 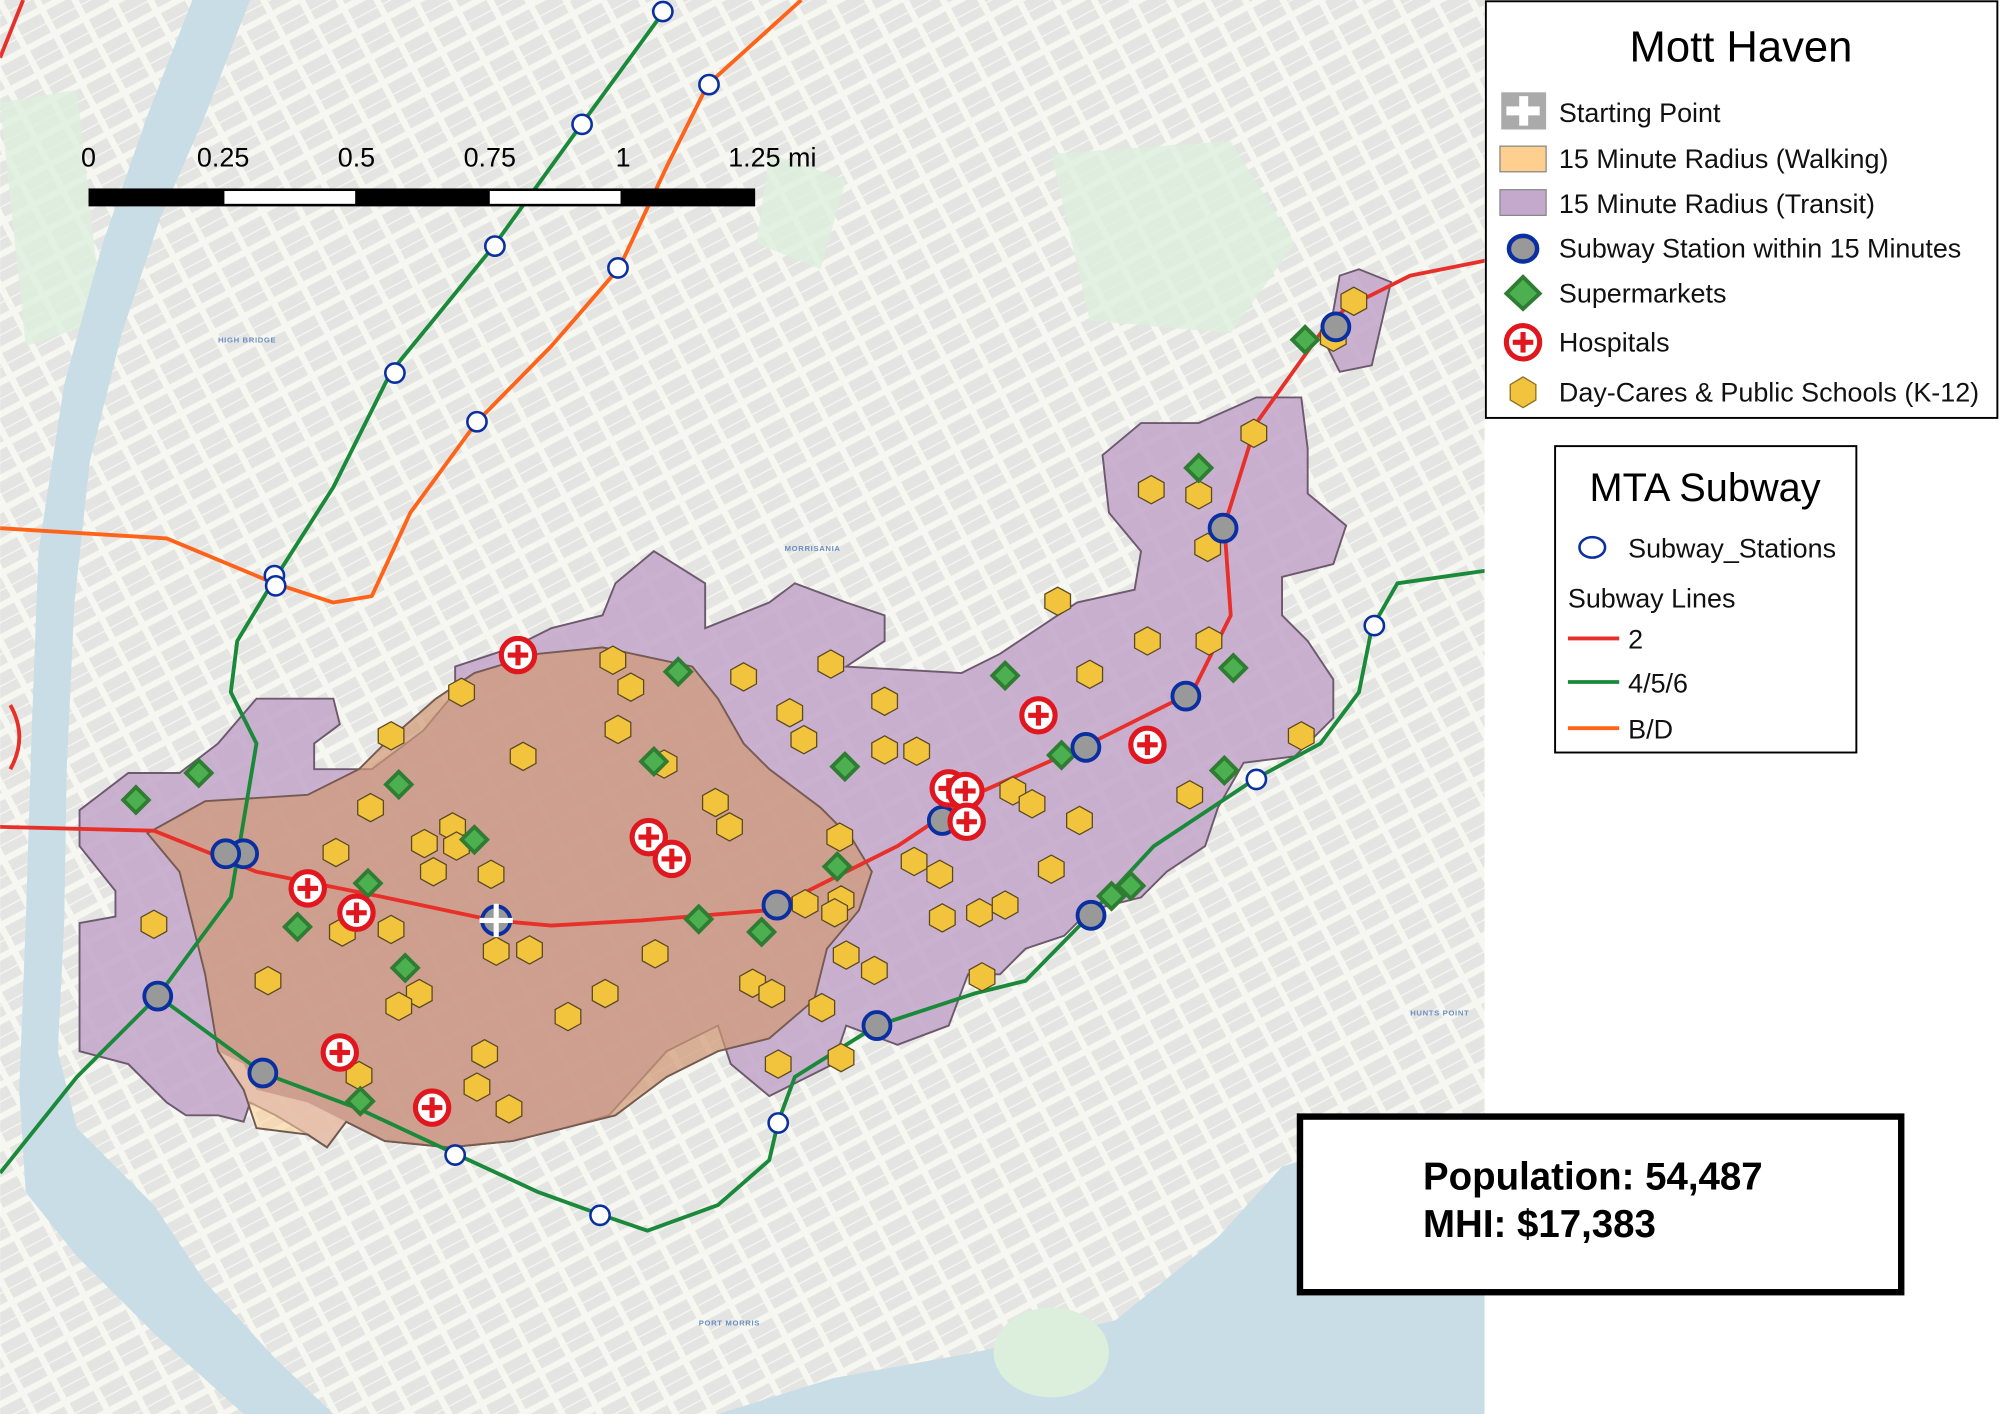 What do you see at coordinates (1051, 1352) in the screenshot?
I see `randalls-island` at bounding box center [1051, 1352].